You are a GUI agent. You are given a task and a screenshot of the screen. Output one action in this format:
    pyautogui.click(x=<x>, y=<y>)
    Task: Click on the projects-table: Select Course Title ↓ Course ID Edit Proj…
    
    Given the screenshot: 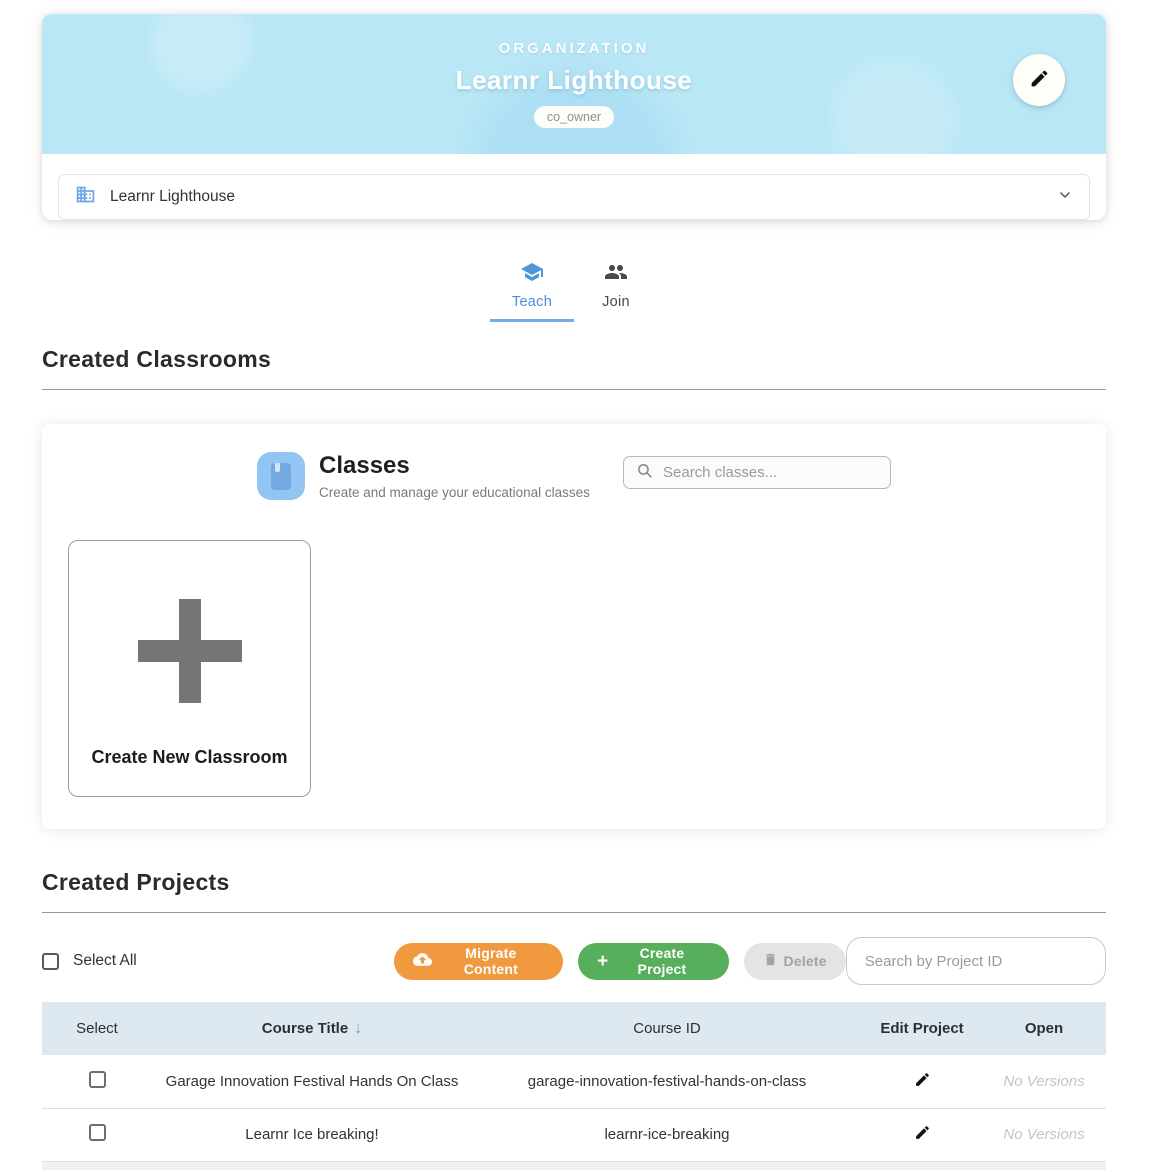 What is the action you would take?
    pyautogui.click(x=574, y=1082)
    